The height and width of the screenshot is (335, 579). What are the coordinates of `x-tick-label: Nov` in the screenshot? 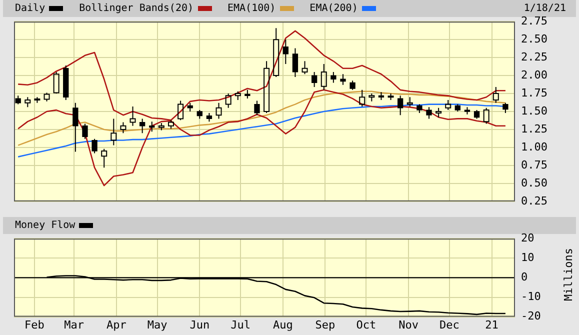 It's located at (408, 325).